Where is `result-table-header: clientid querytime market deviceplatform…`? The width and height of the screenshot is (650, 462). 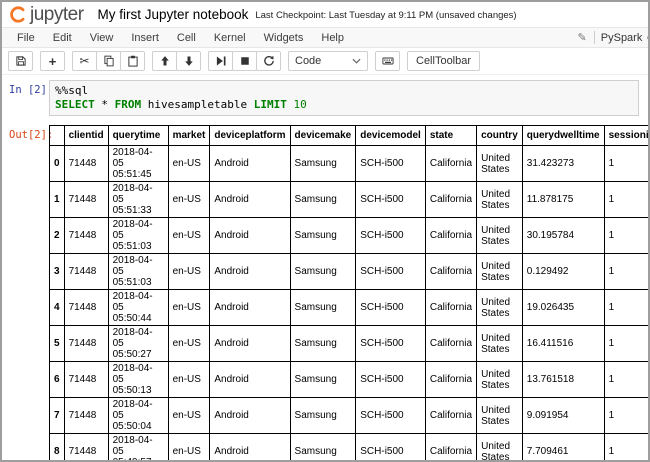 result-table-header: clientid querytime market deviceplatform… is located at coordinates (348, 135).